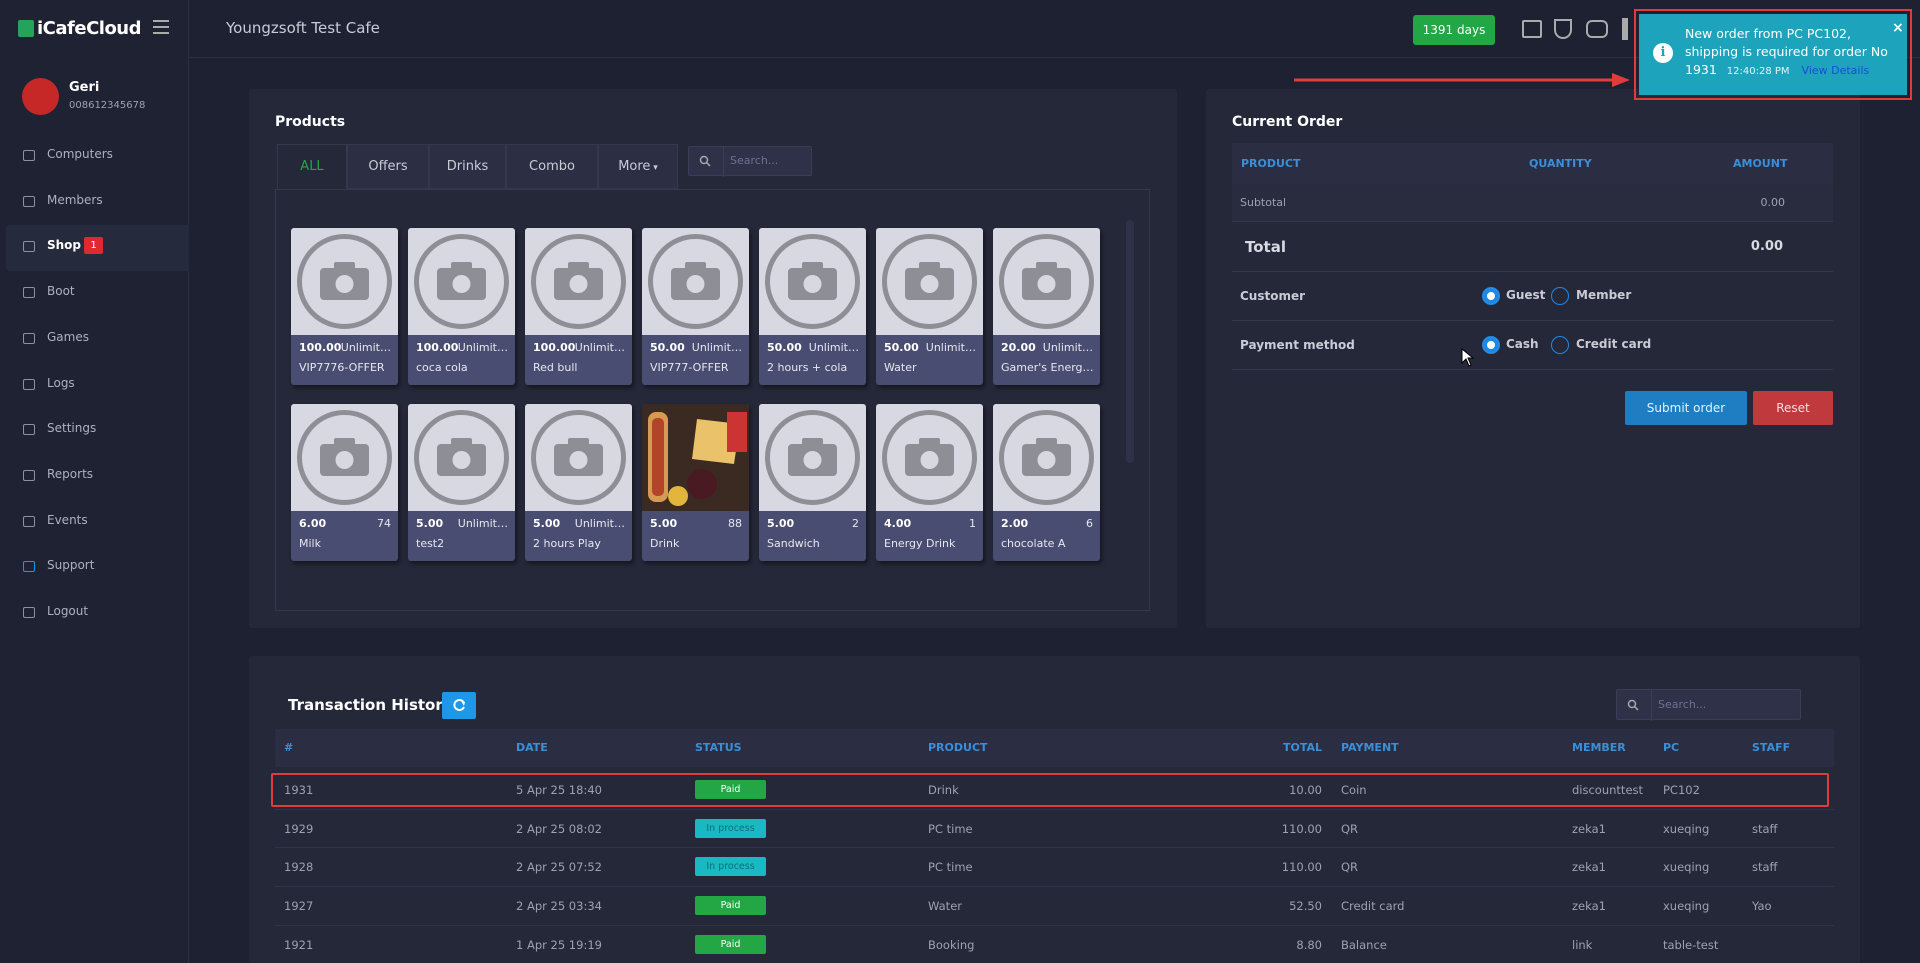  What do you see at coordinates (1462, 80) in the screenshot?
I see `annotation-arrow` at bounding box center [1462, 80].